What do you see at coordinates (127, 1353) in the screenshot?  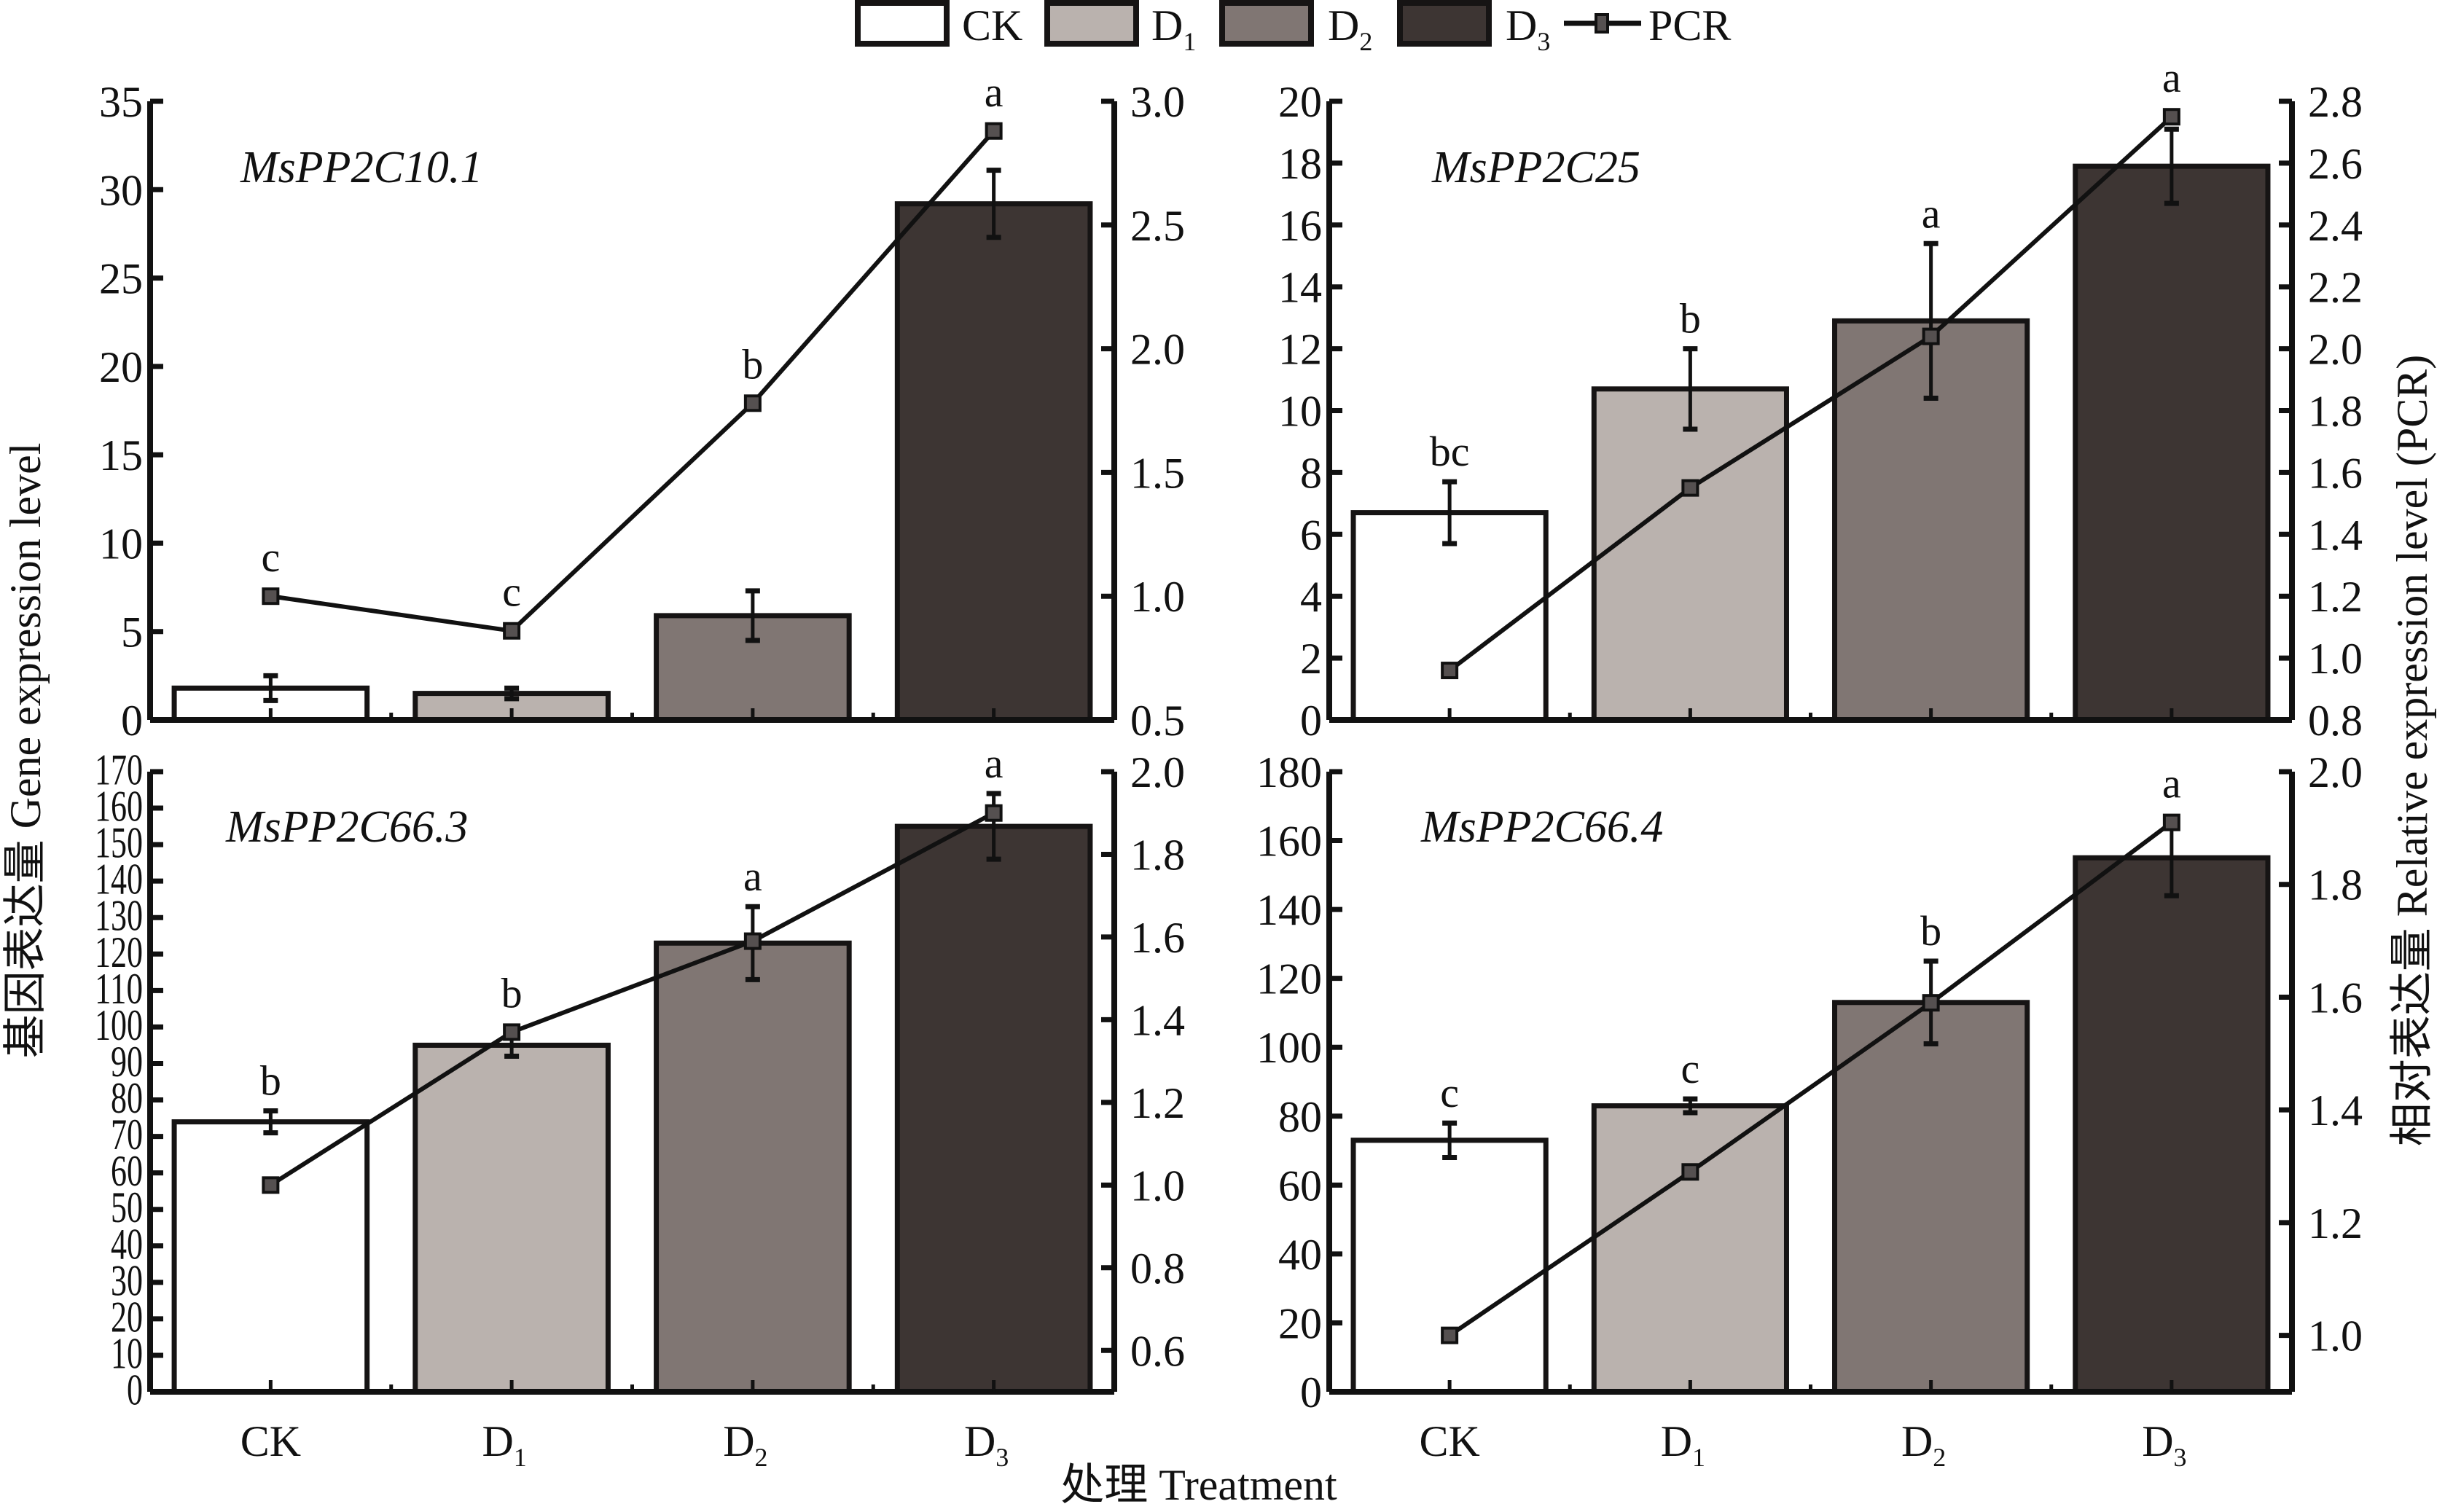 I see `y-left-tick-label: 10` at bounding box center [127, 1353].